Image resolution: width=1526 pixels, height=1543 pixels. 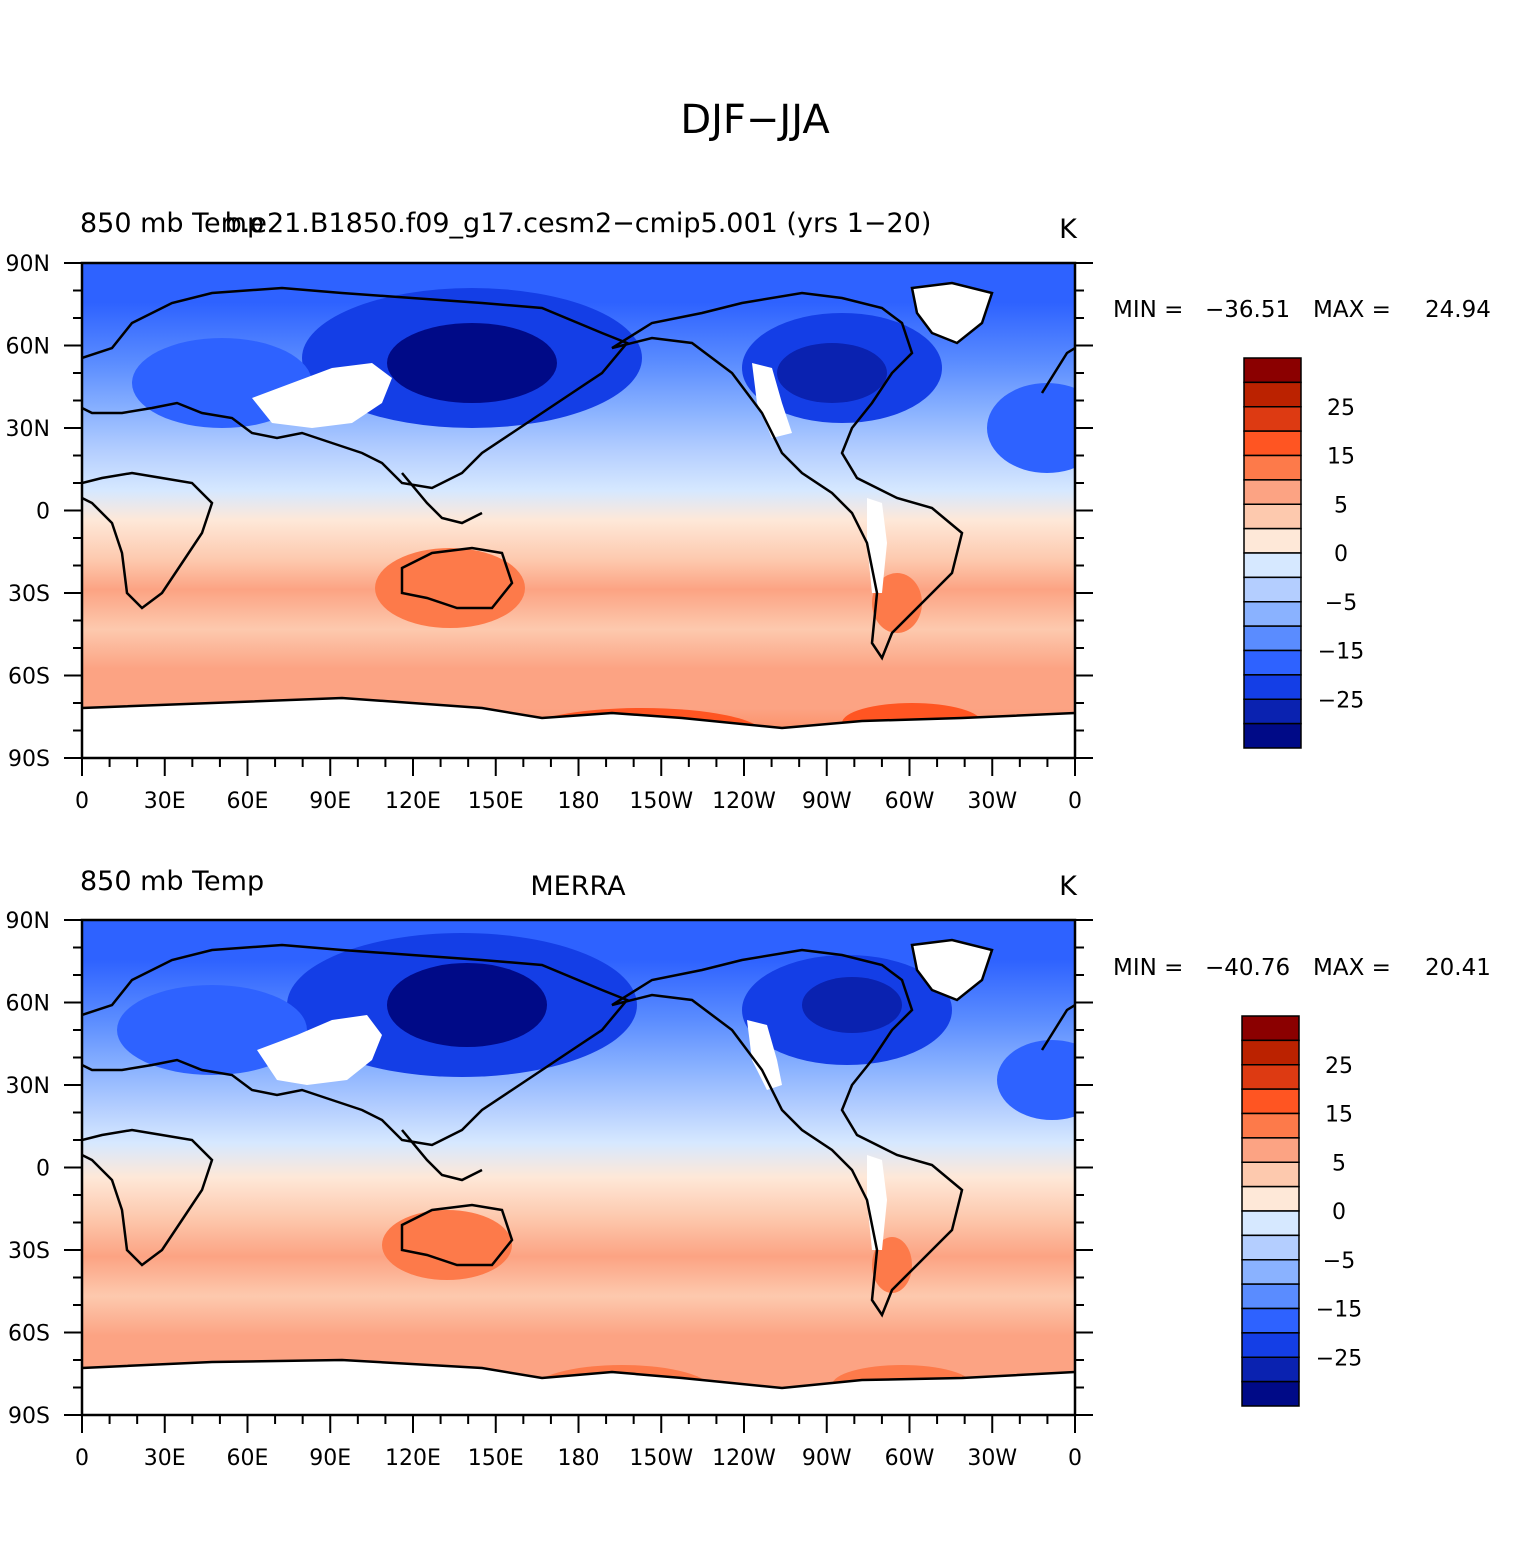 I want to click on colorbar-tick-label: 25, so click(x=1341, y=408).